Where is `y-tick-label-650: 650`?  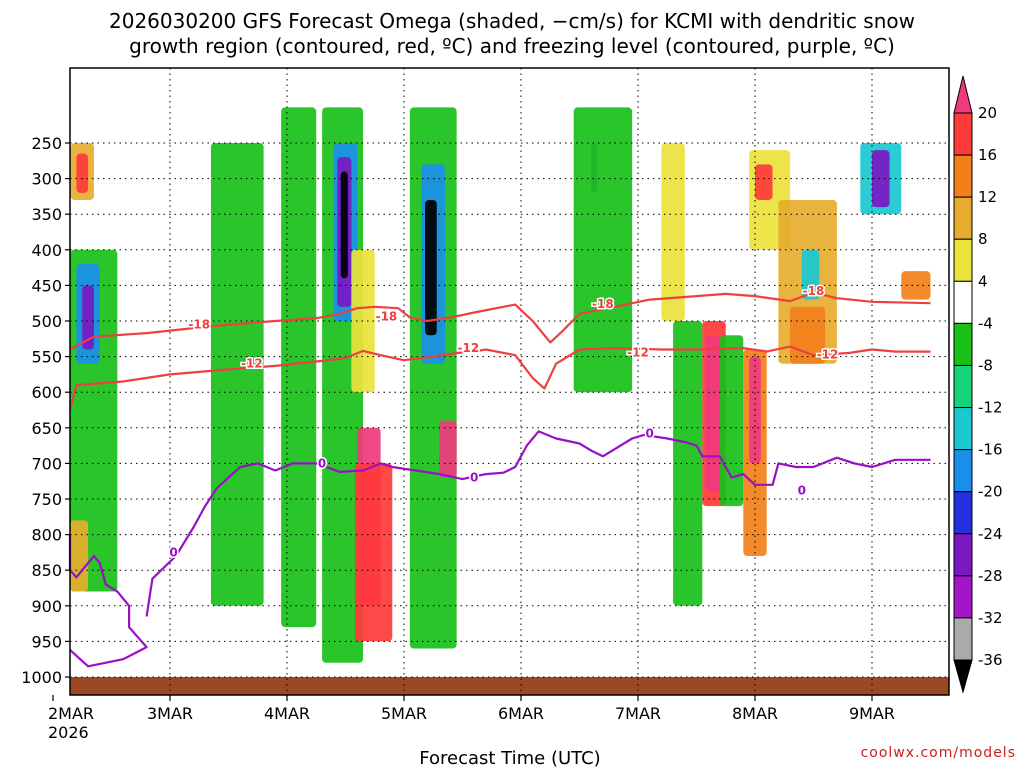
y-tick-label-650: 650 is located at coordinates (46, 428).